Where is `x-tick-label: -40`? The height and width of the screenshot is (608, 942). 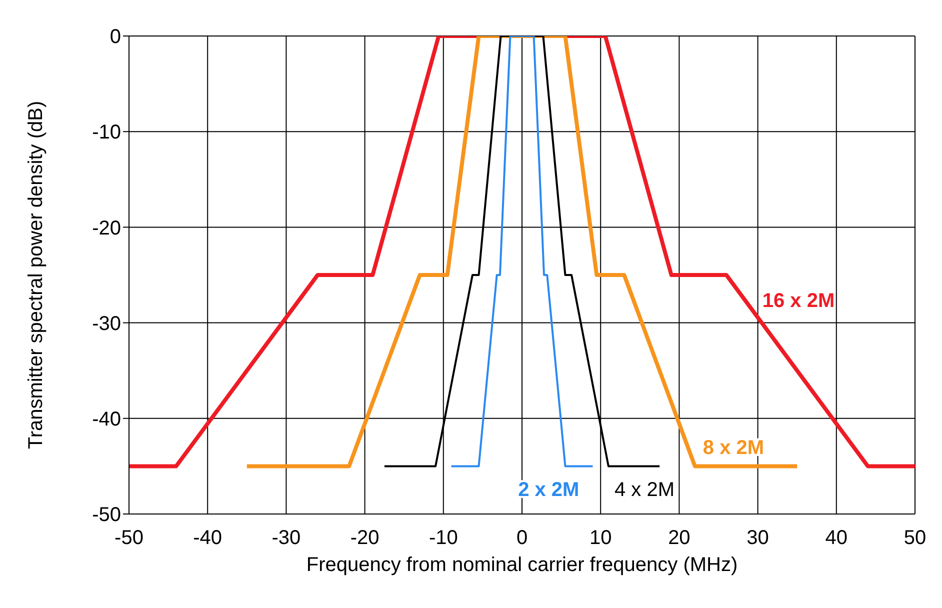
x-tick-label: -40 is located at coordinates (207, 538).